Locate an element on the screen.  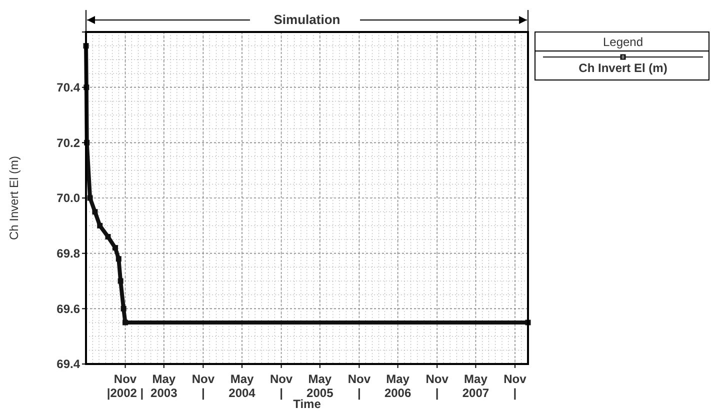
legend-title: Legend is located at coordinates (623, 42).